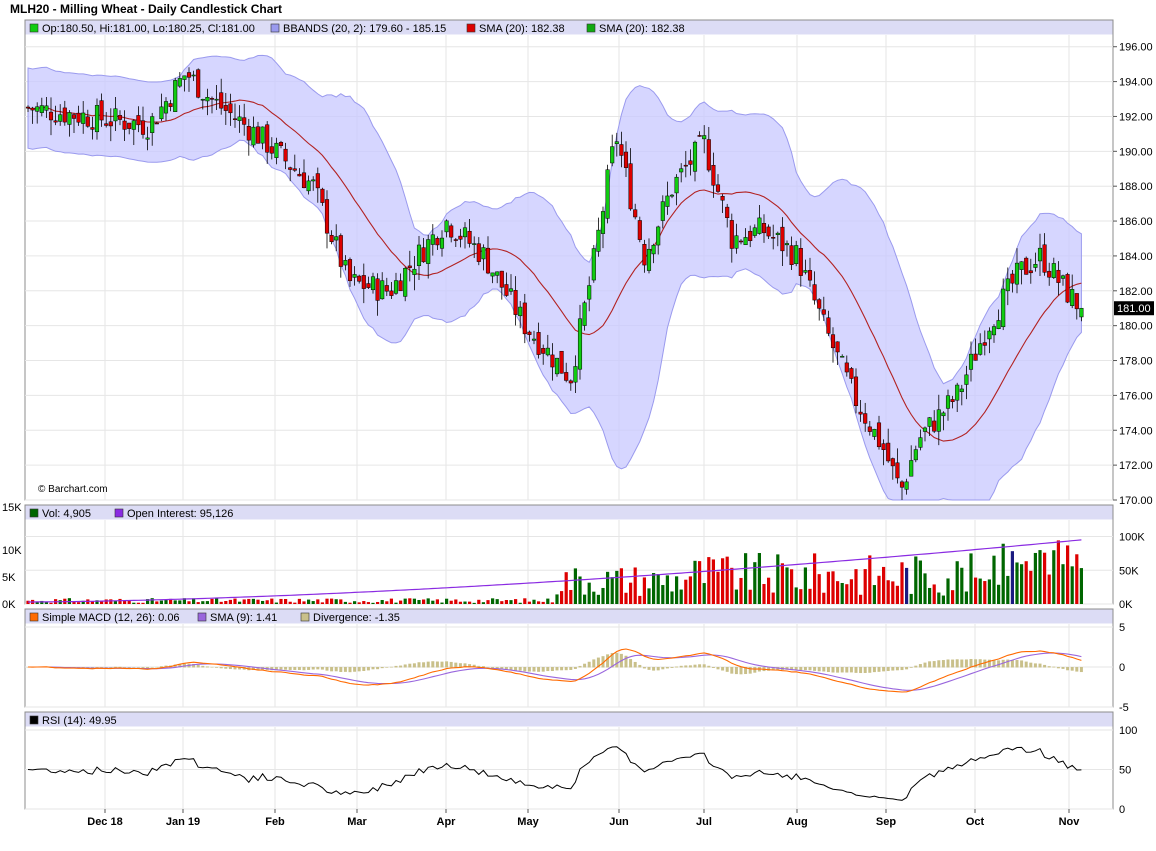 The image size is (1156, 851). I want to click on legend-label: RSI (14): 49.95, so click(79, 721).